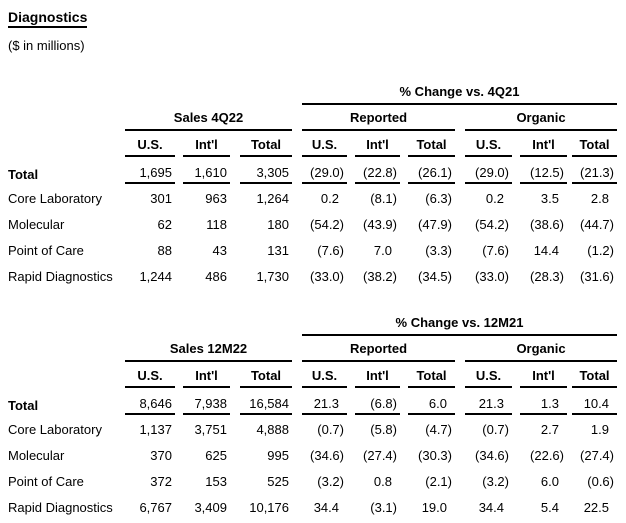  What do you see at coordinates (491, 507) in the screenshot?
I see `value-cell: 34.4` at bounding box center [491, 507].